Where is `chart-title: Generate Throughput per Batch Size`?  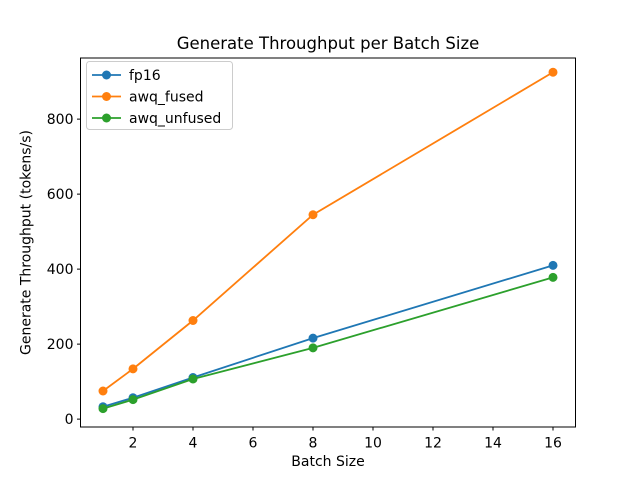 chart-title: Generate Throughput per Batch Size is located at coordinates (328, 43).